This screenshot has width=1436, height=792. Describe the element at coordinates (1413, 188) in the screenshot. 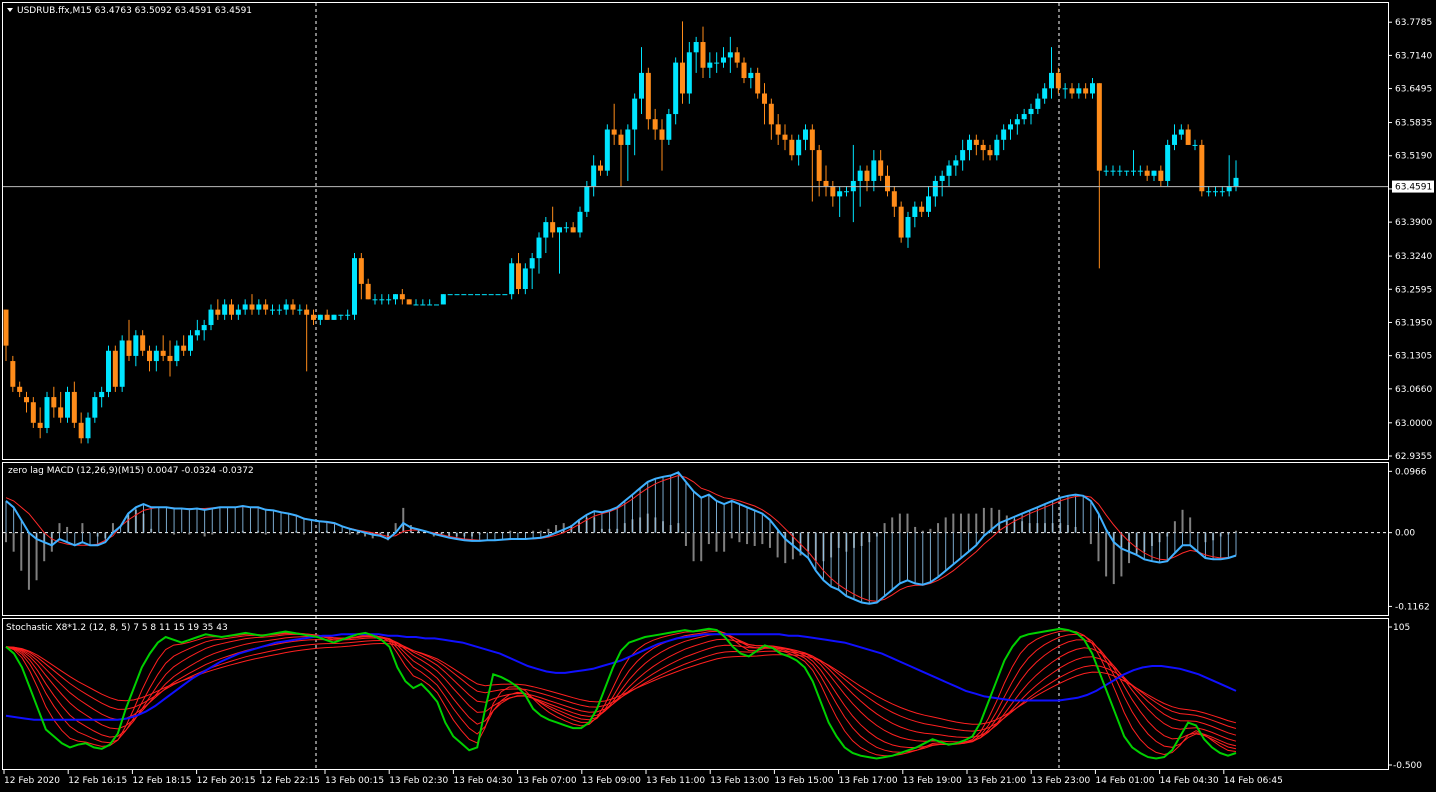

I see `current-price-label: 63.4591` at that location.